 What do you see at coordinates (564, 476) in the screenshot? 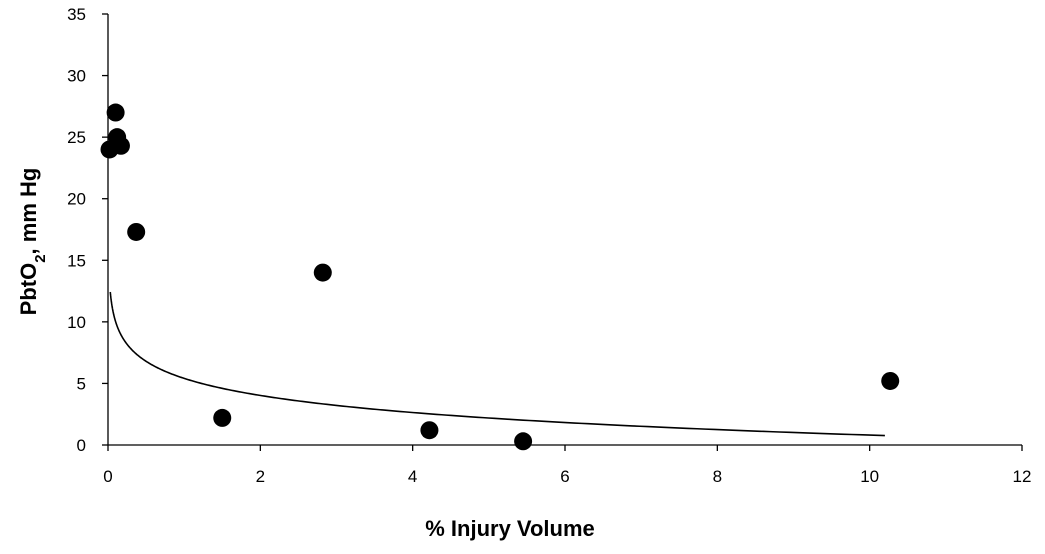
I see `x-tick-label: 6` at bounding box center [564, 476].